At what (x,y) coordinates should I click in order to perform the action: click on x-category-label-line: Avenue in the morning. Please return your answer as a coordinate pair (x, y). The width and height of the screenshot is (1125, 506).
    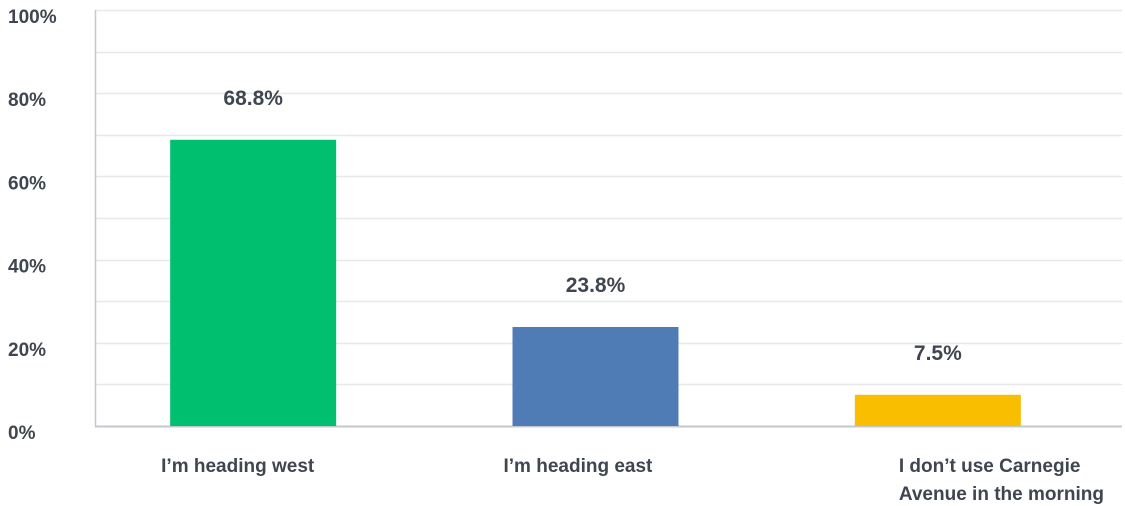
    Looking at the image, I should click on (1001, 494).